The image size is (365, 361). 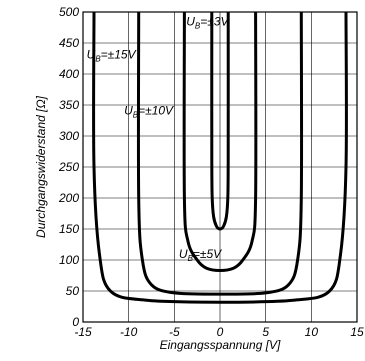 What do you see at coordinates (265, 332) in the screenshot?
I see `x-tick-label: 5` at bounding box center [265, 332].